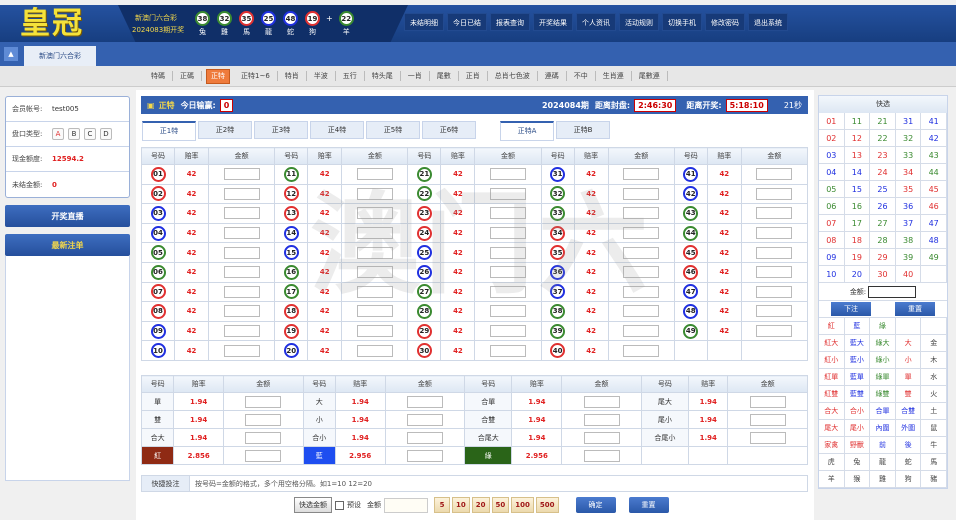  What do you see at coordinates (908, 189) in the screenshot?
I see `quick-number: 35` at bounding box center [908, 189].